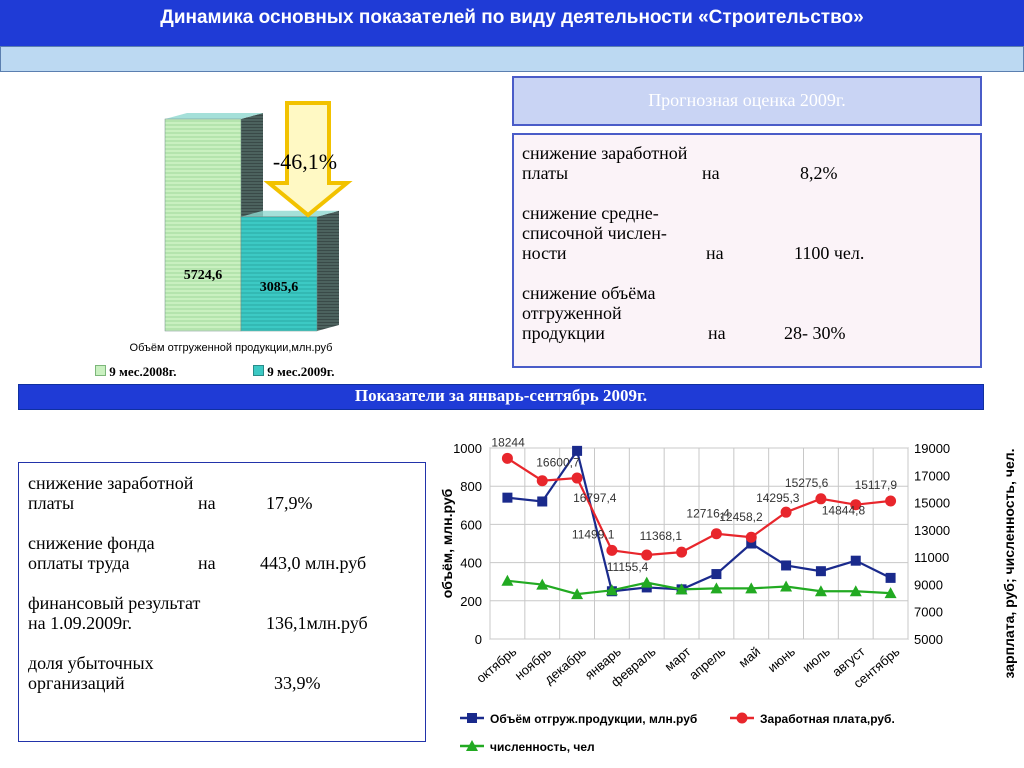 This screenshot has height=768, width=1024. Describe the element at coordinates (628, 567) in the screenshot. I see `data-label: 11155,4` at that location.